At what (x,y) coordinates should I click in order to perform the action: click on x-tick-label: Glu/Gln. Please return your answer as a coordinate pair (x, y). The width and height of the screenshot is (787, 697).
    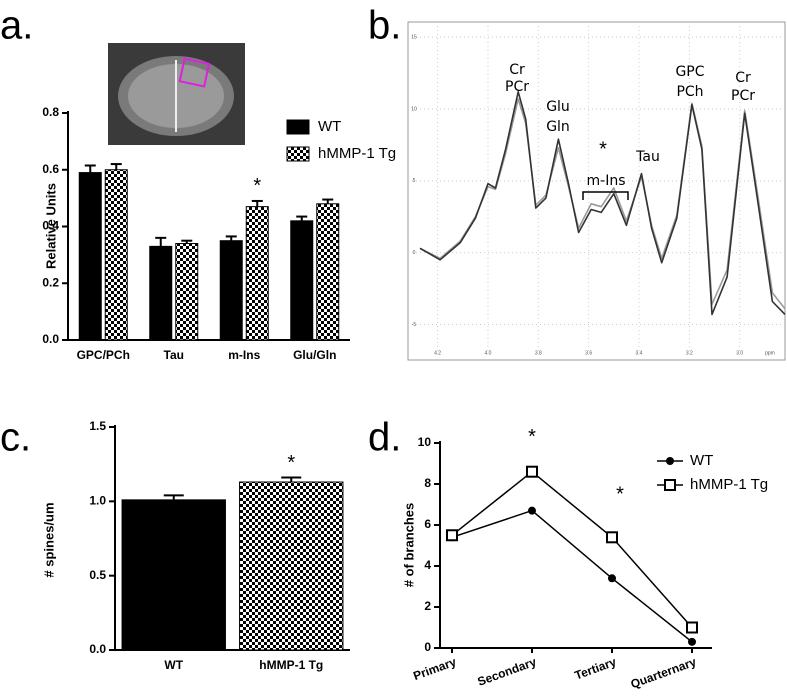
    Looking at the image, I should click on (314, 355).